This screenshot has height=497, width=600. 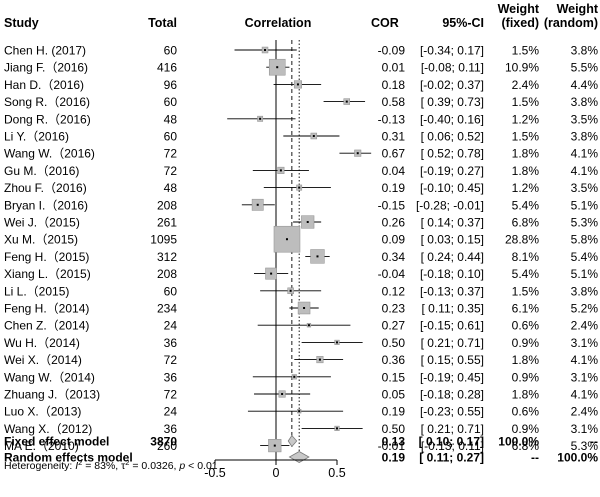 I want to click on heterogeneity-label: Heterogeneity:, so click(x=39, y=466).